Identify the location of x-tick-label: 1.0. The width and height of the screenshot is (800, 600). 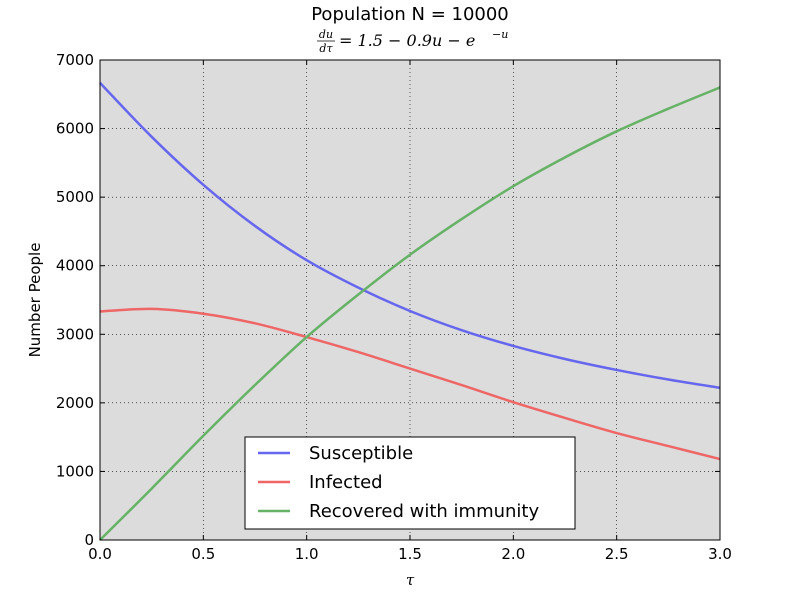
(307, 554).